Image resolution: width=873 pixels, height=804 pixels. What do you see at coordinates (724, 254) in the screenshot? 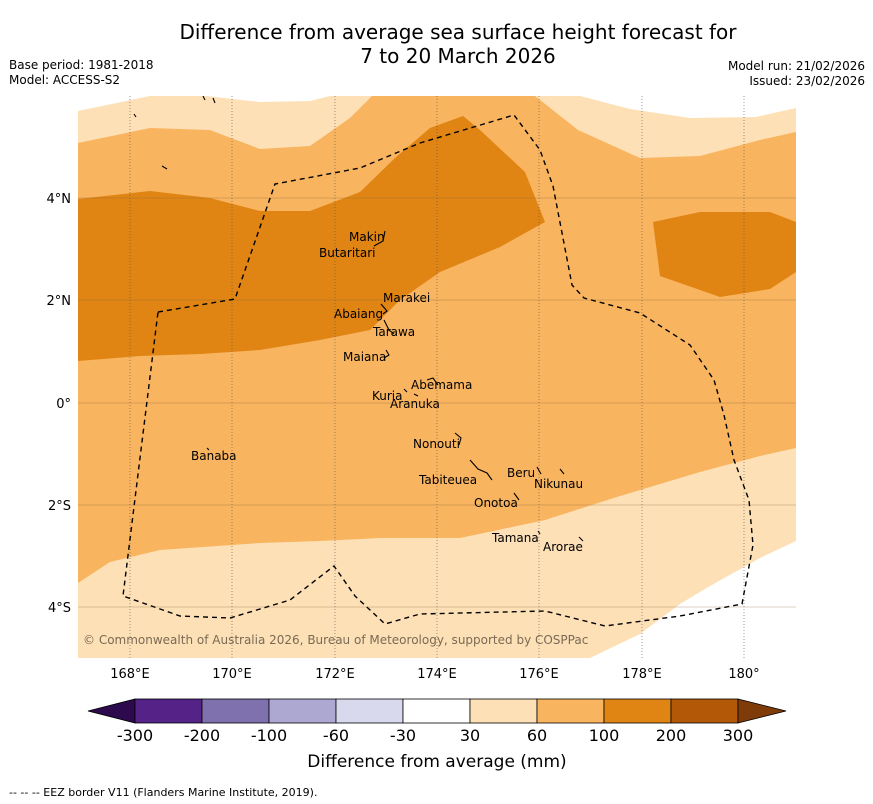
I see `band-100-200-east` at bounding box center [724, 254].